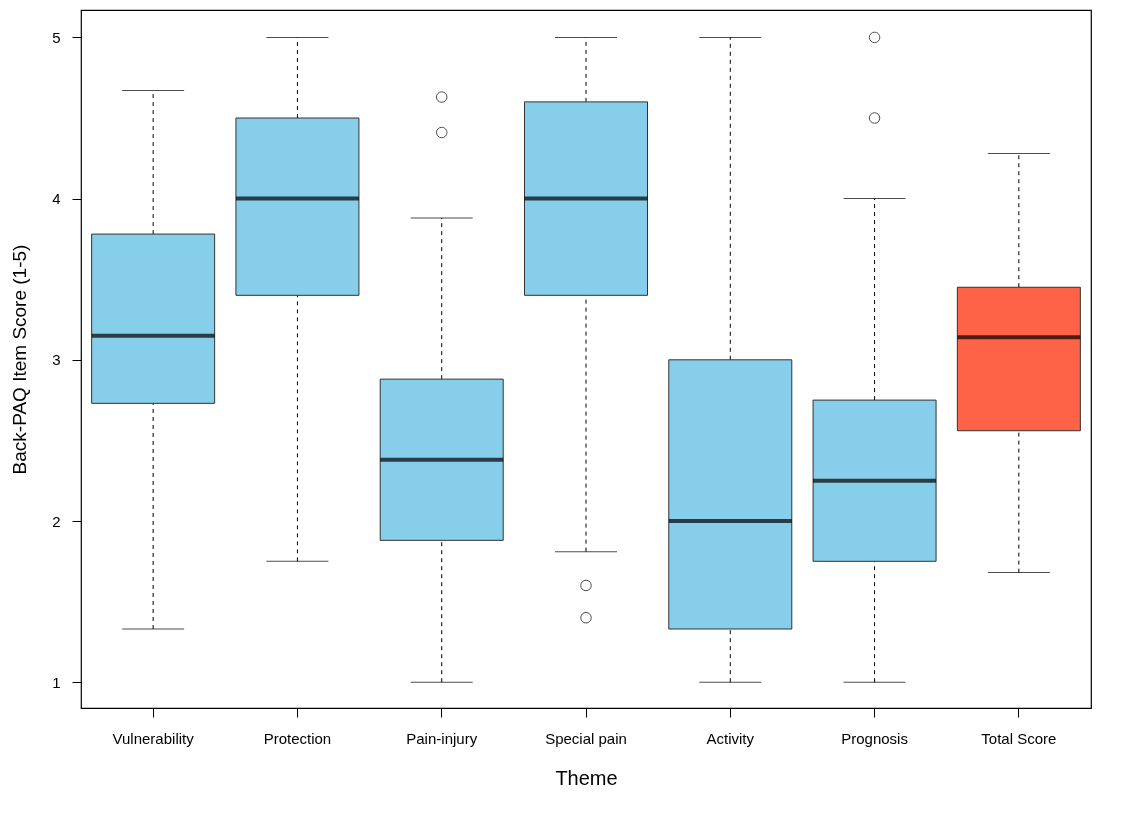 This screenshot has width=1138, height=826. What do you see at coordinates (586, 738) in the screenshot?
I see `x-tick-label: Special pain` at bounding box center [586, 738].